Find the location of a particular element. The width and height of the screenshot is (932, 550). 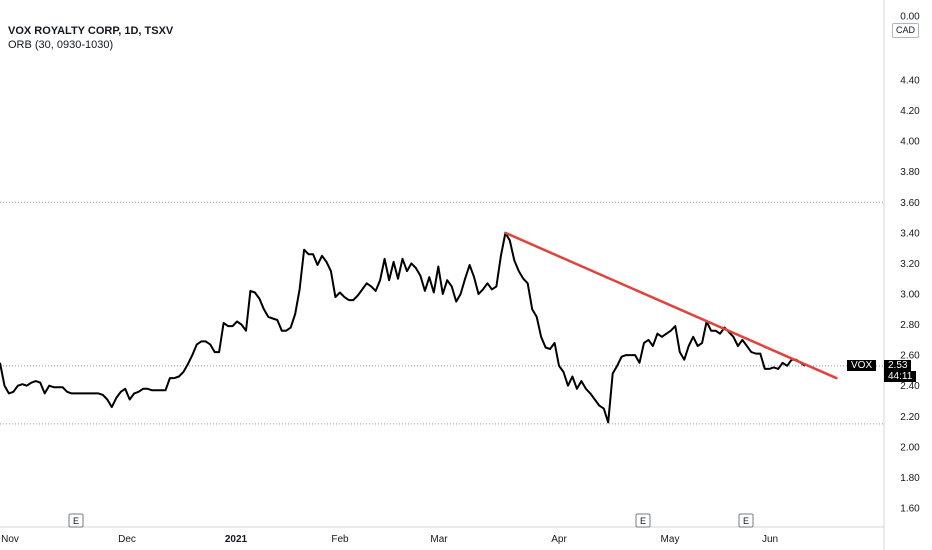

price-tick-label: 0.00 is located at coordinates (910, 17).